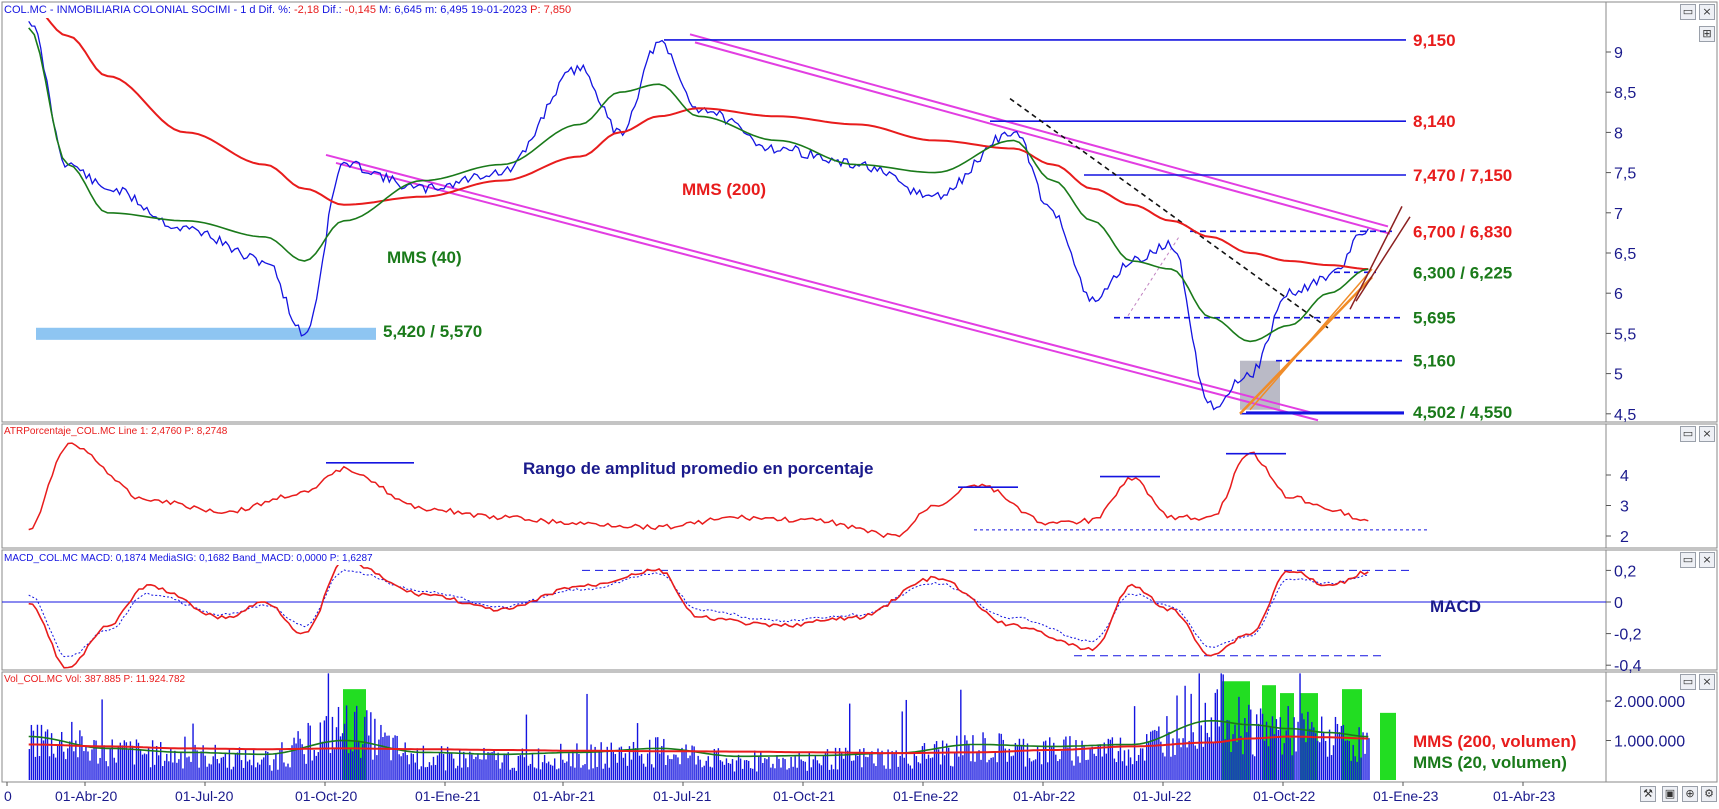  Describe the element at coordinates (1707, 434) in the screenshot. I see `atr-close-icon: ×` at that location.